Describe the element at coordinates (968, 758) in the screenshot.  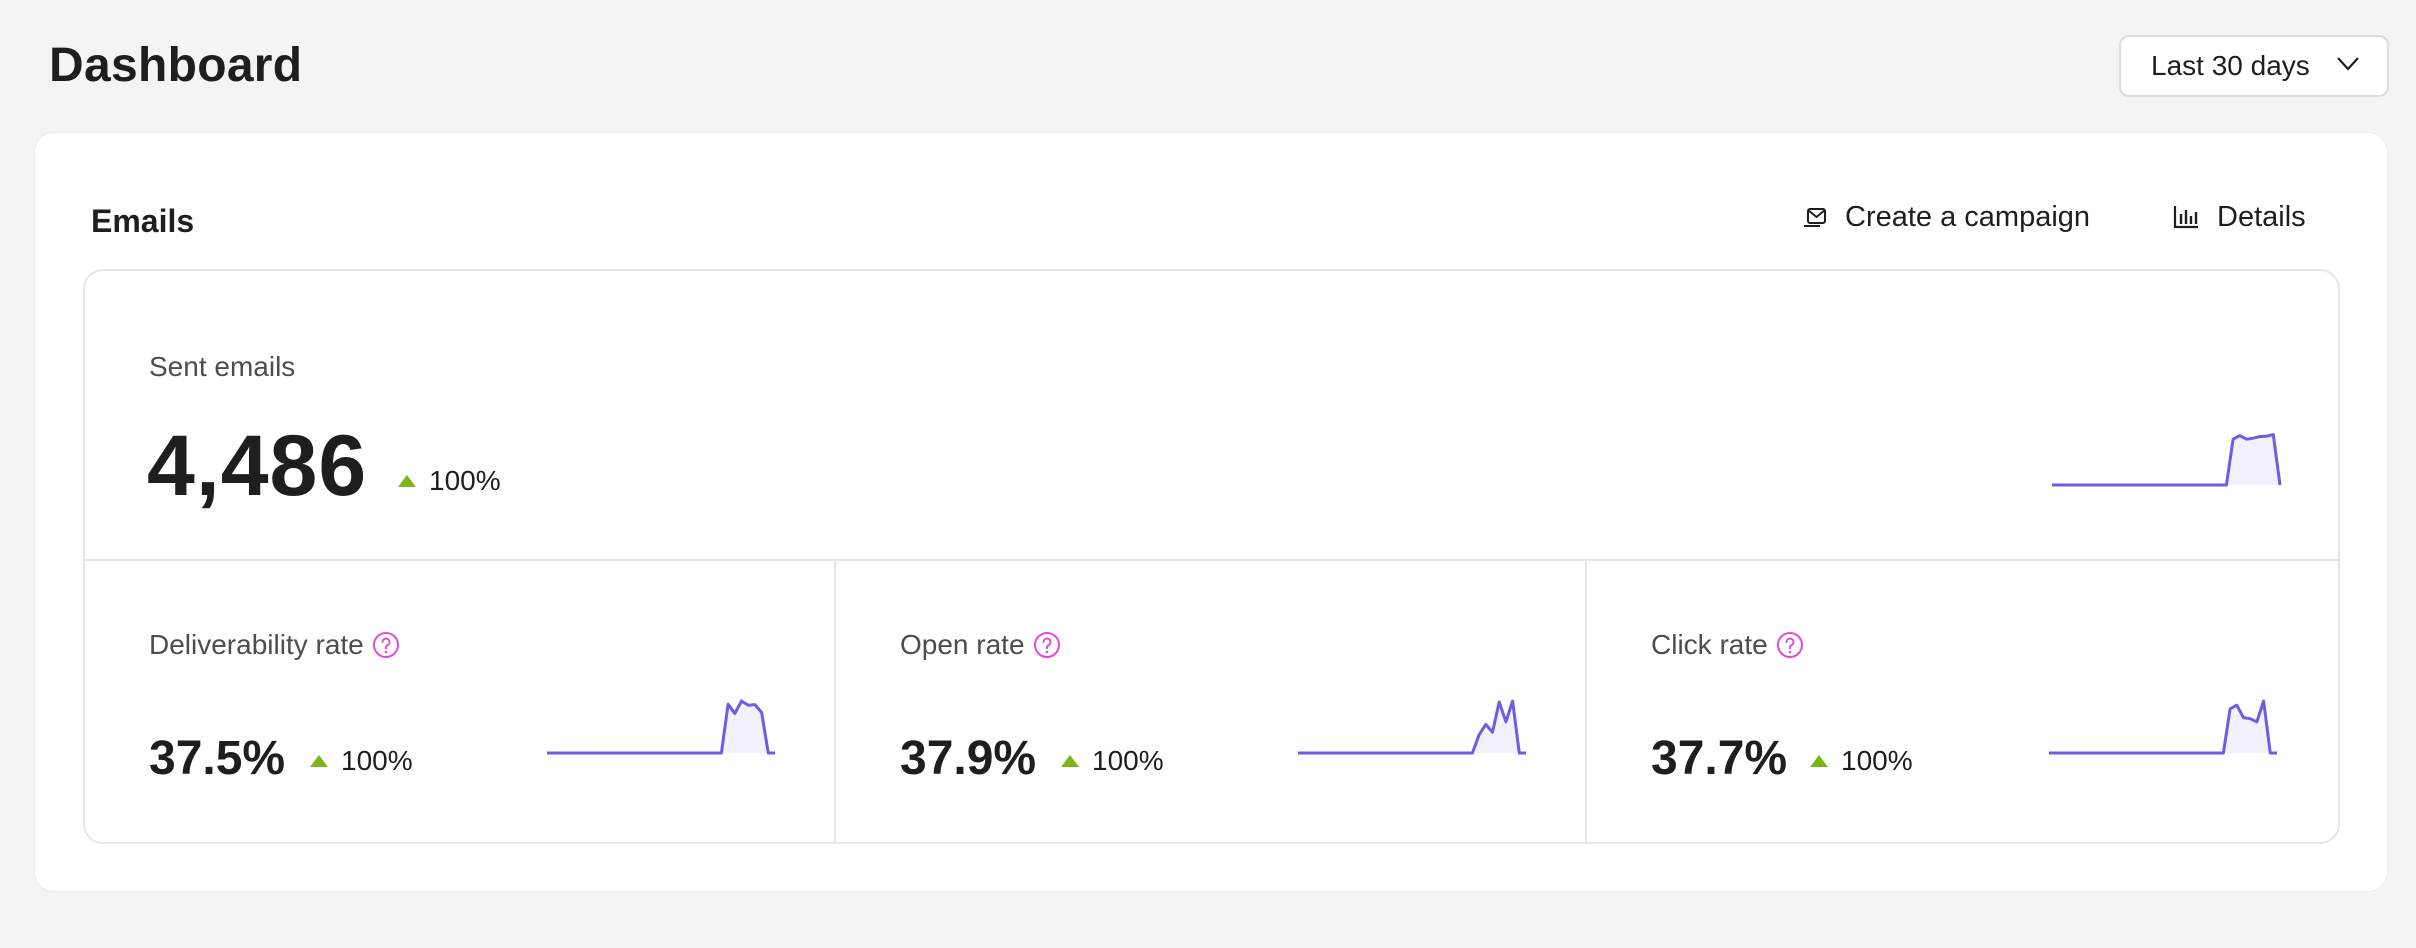
I see `stat-value: 37.9%` at that location.